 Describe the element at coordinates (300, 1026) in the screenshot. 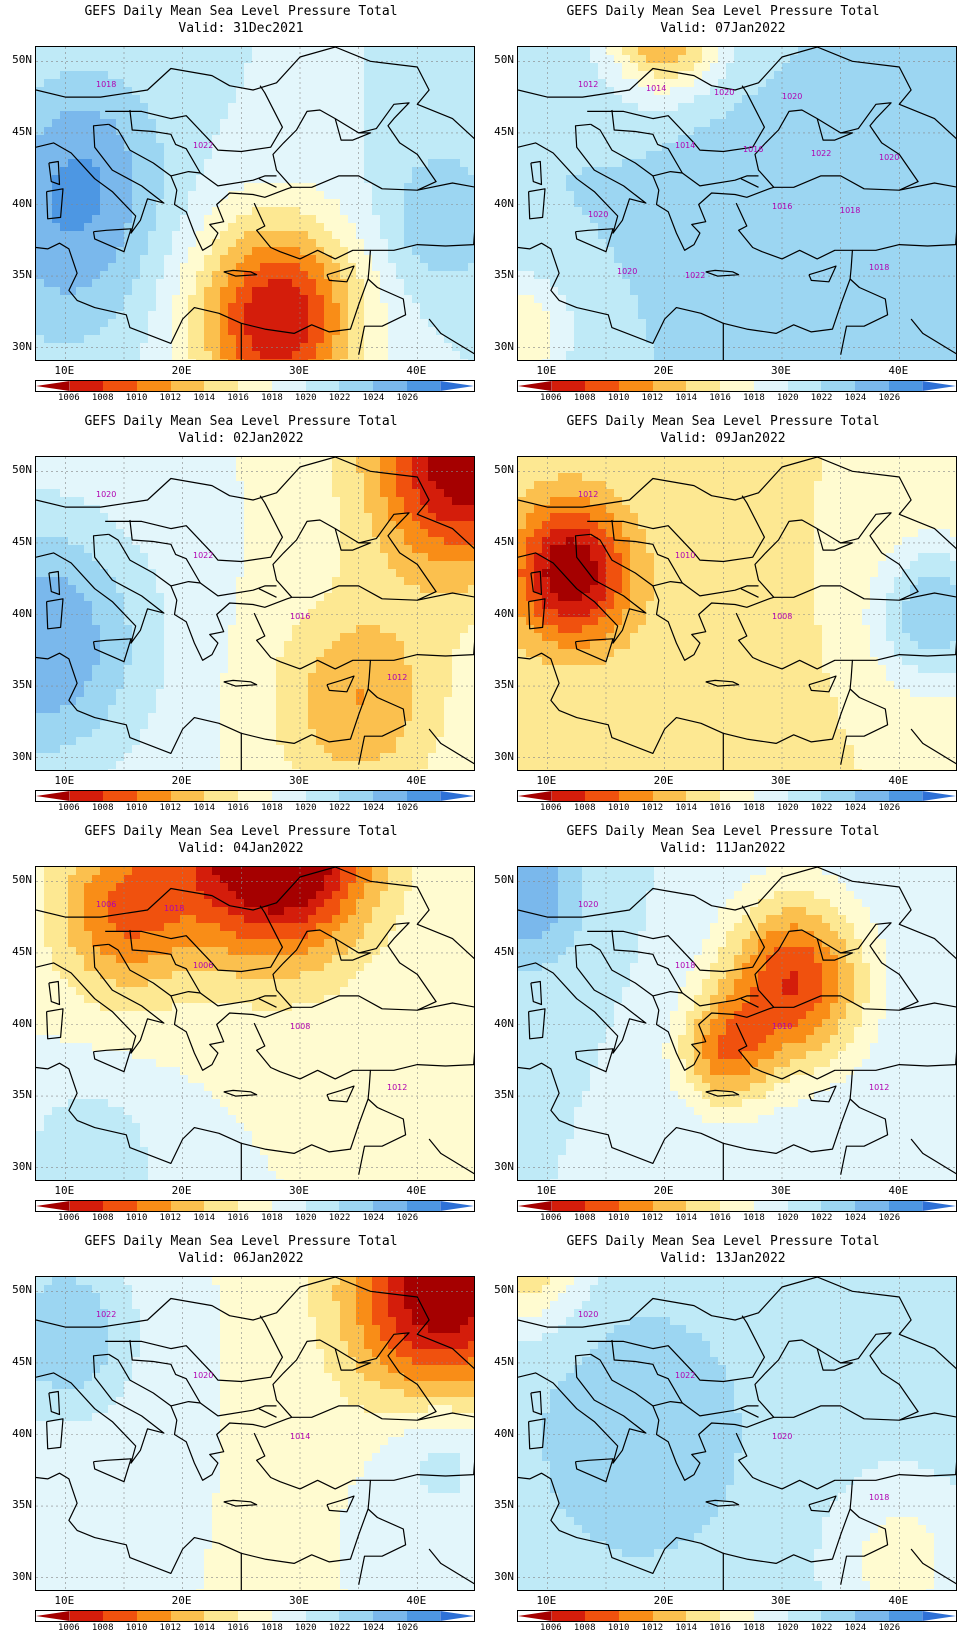

I see `contour-label: 1008` at that location.